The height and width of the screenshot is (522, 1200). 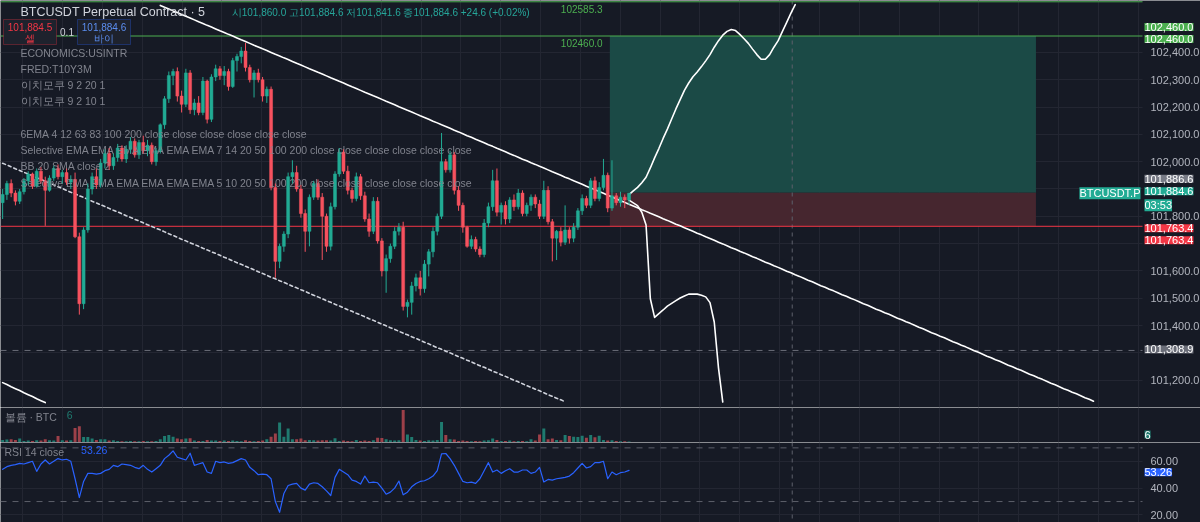 What do you see at coordinates (1175, 298) in the screenshot?
I see `y-tick-label: 101,500.0` at bounding box center [1175, 298].